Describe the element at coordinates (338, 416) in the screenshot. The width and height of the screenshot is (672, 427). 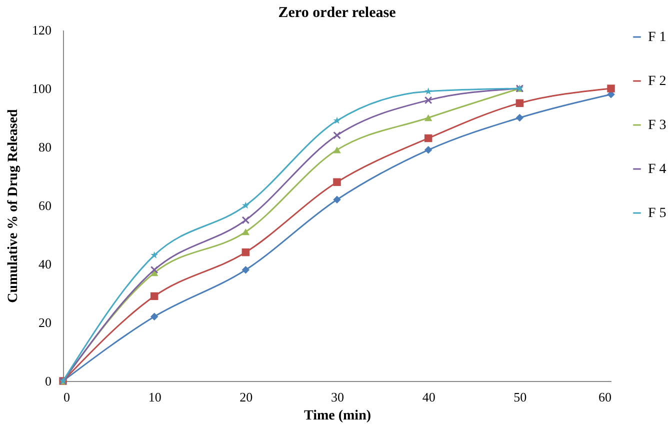
I see `x-axis-title: Time (min)` at that location.